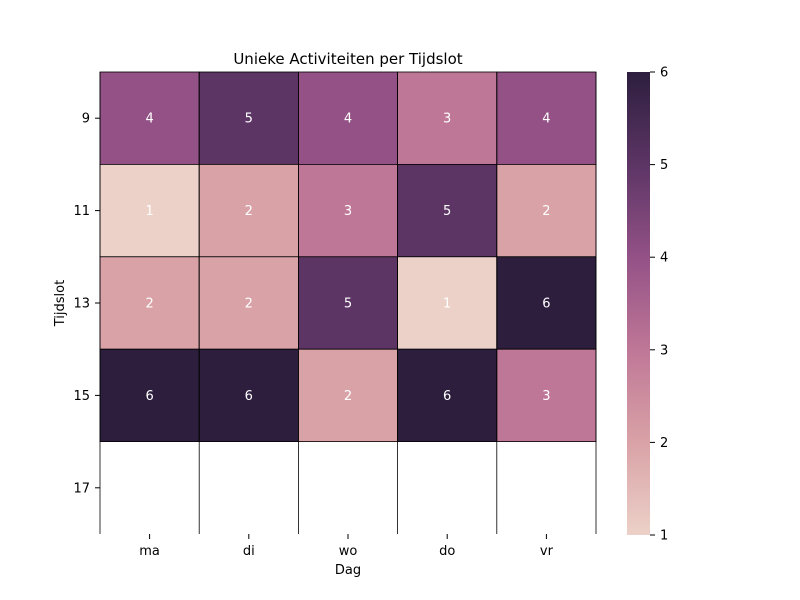  What do you see at coordinates (347, 59) in the screenshot?
I see `chart-title: Unieke Activiteiten per Tijdslot` at bounding box center [347, 59].